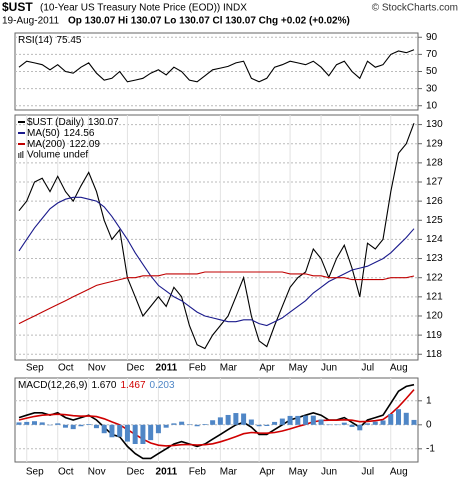 This screenshot has height=482, width=460. What do you see at coordinates (17, 7) in the screenshot?
I see `symbol: $UST` at bounding box center [17, 7].